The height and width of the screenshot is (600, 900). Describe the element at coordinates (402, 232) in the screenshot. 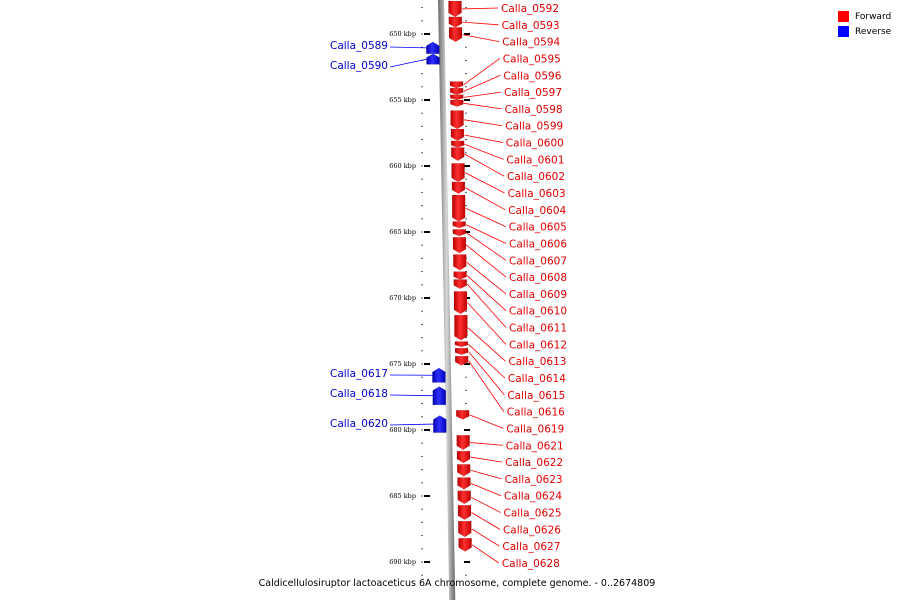

I see `tick-label: 665 kbp` at that location.